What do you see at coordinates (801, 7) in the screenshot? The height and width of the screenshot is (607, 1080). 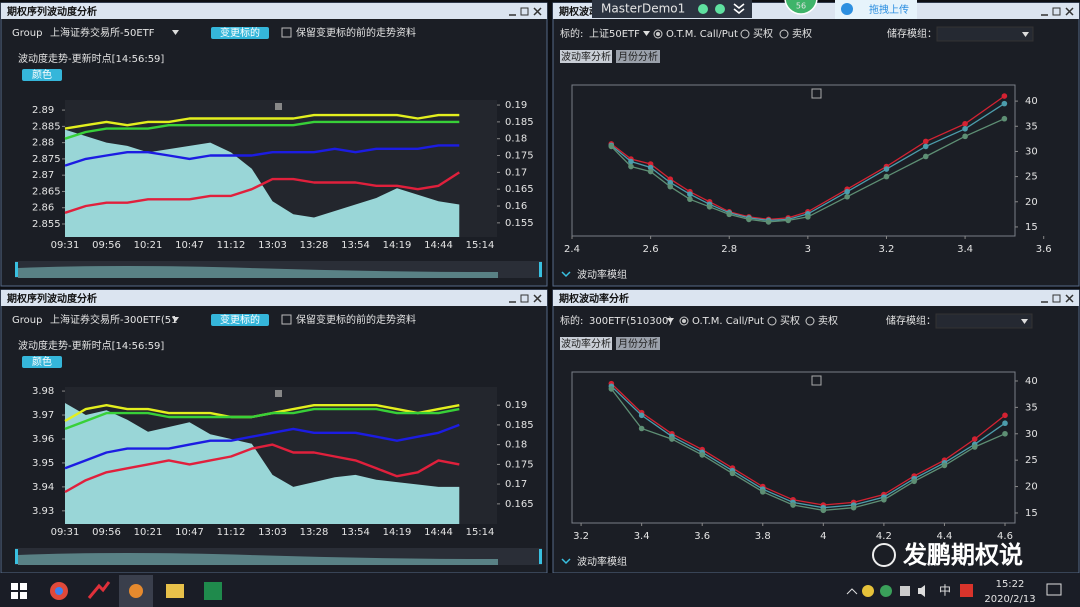 I see `badge` at bounding box center [801, 7].